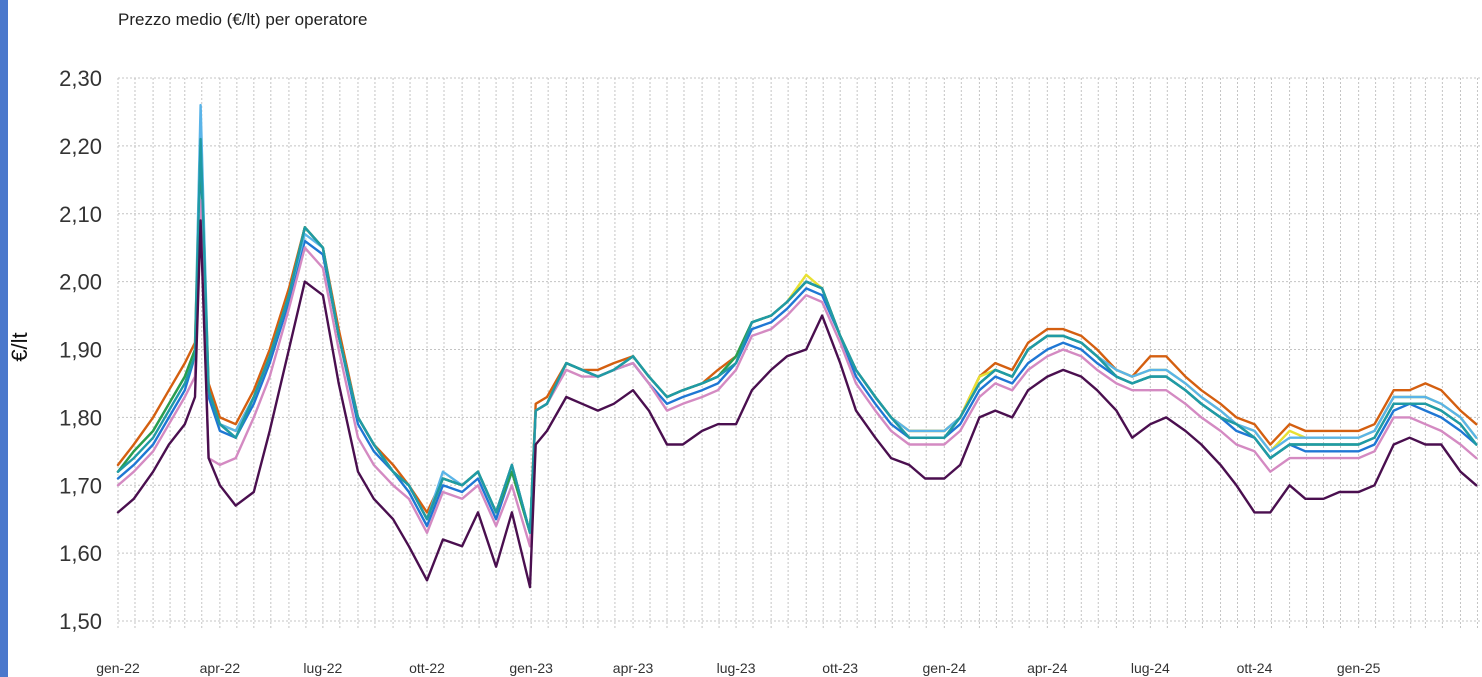  What do you see at coordinates (80, 214) in the screenshot?
I see `y-tick-label: 2,10` at bounding box center [80, 214].